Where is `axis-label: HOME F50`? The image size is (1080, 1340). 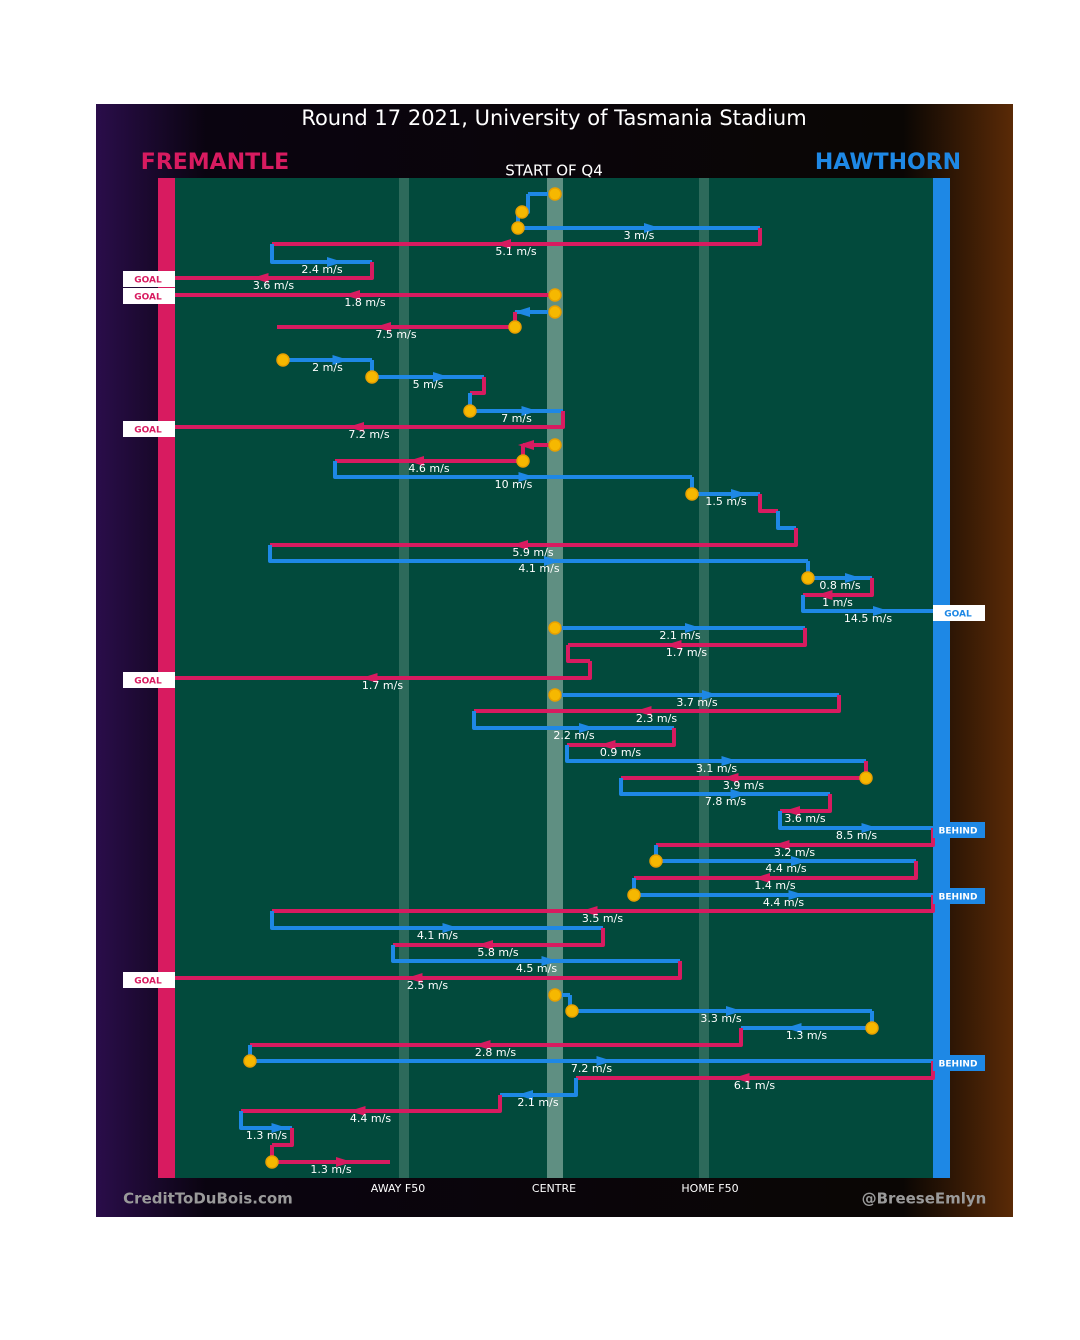 axis-label: HOME F50 is located at coordinates (709, 1188).